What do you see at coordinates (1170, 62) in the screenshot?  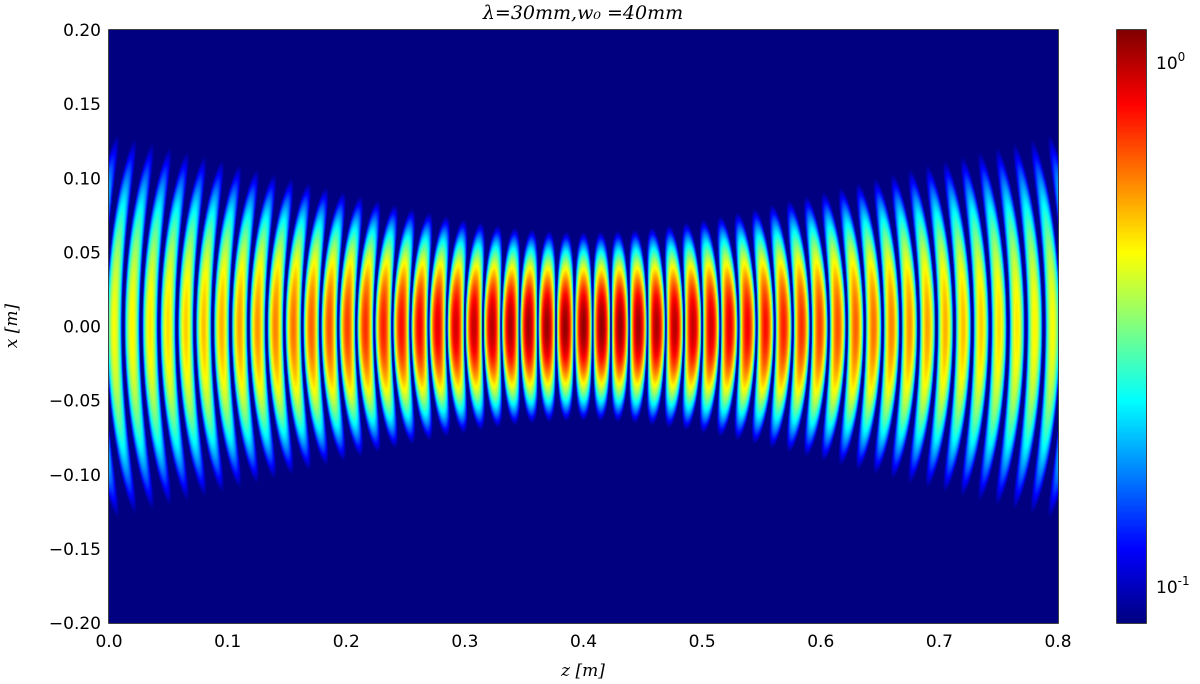 I see `colorbar-tick-label: 10⁰` at bounding box center [1170, 62].